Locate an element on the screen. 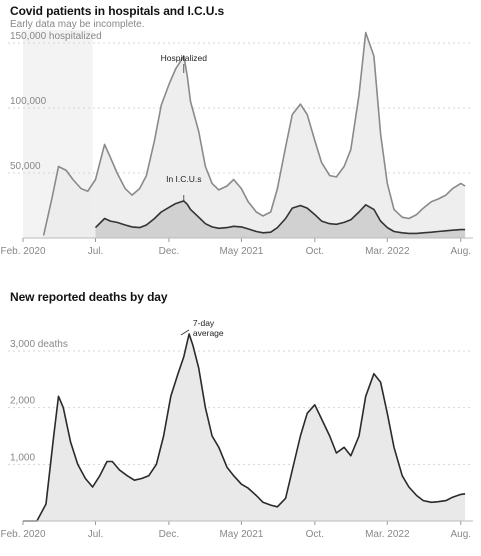  icu-annotation-line1: In I.C.U.s is located at coordinates (183, 179).